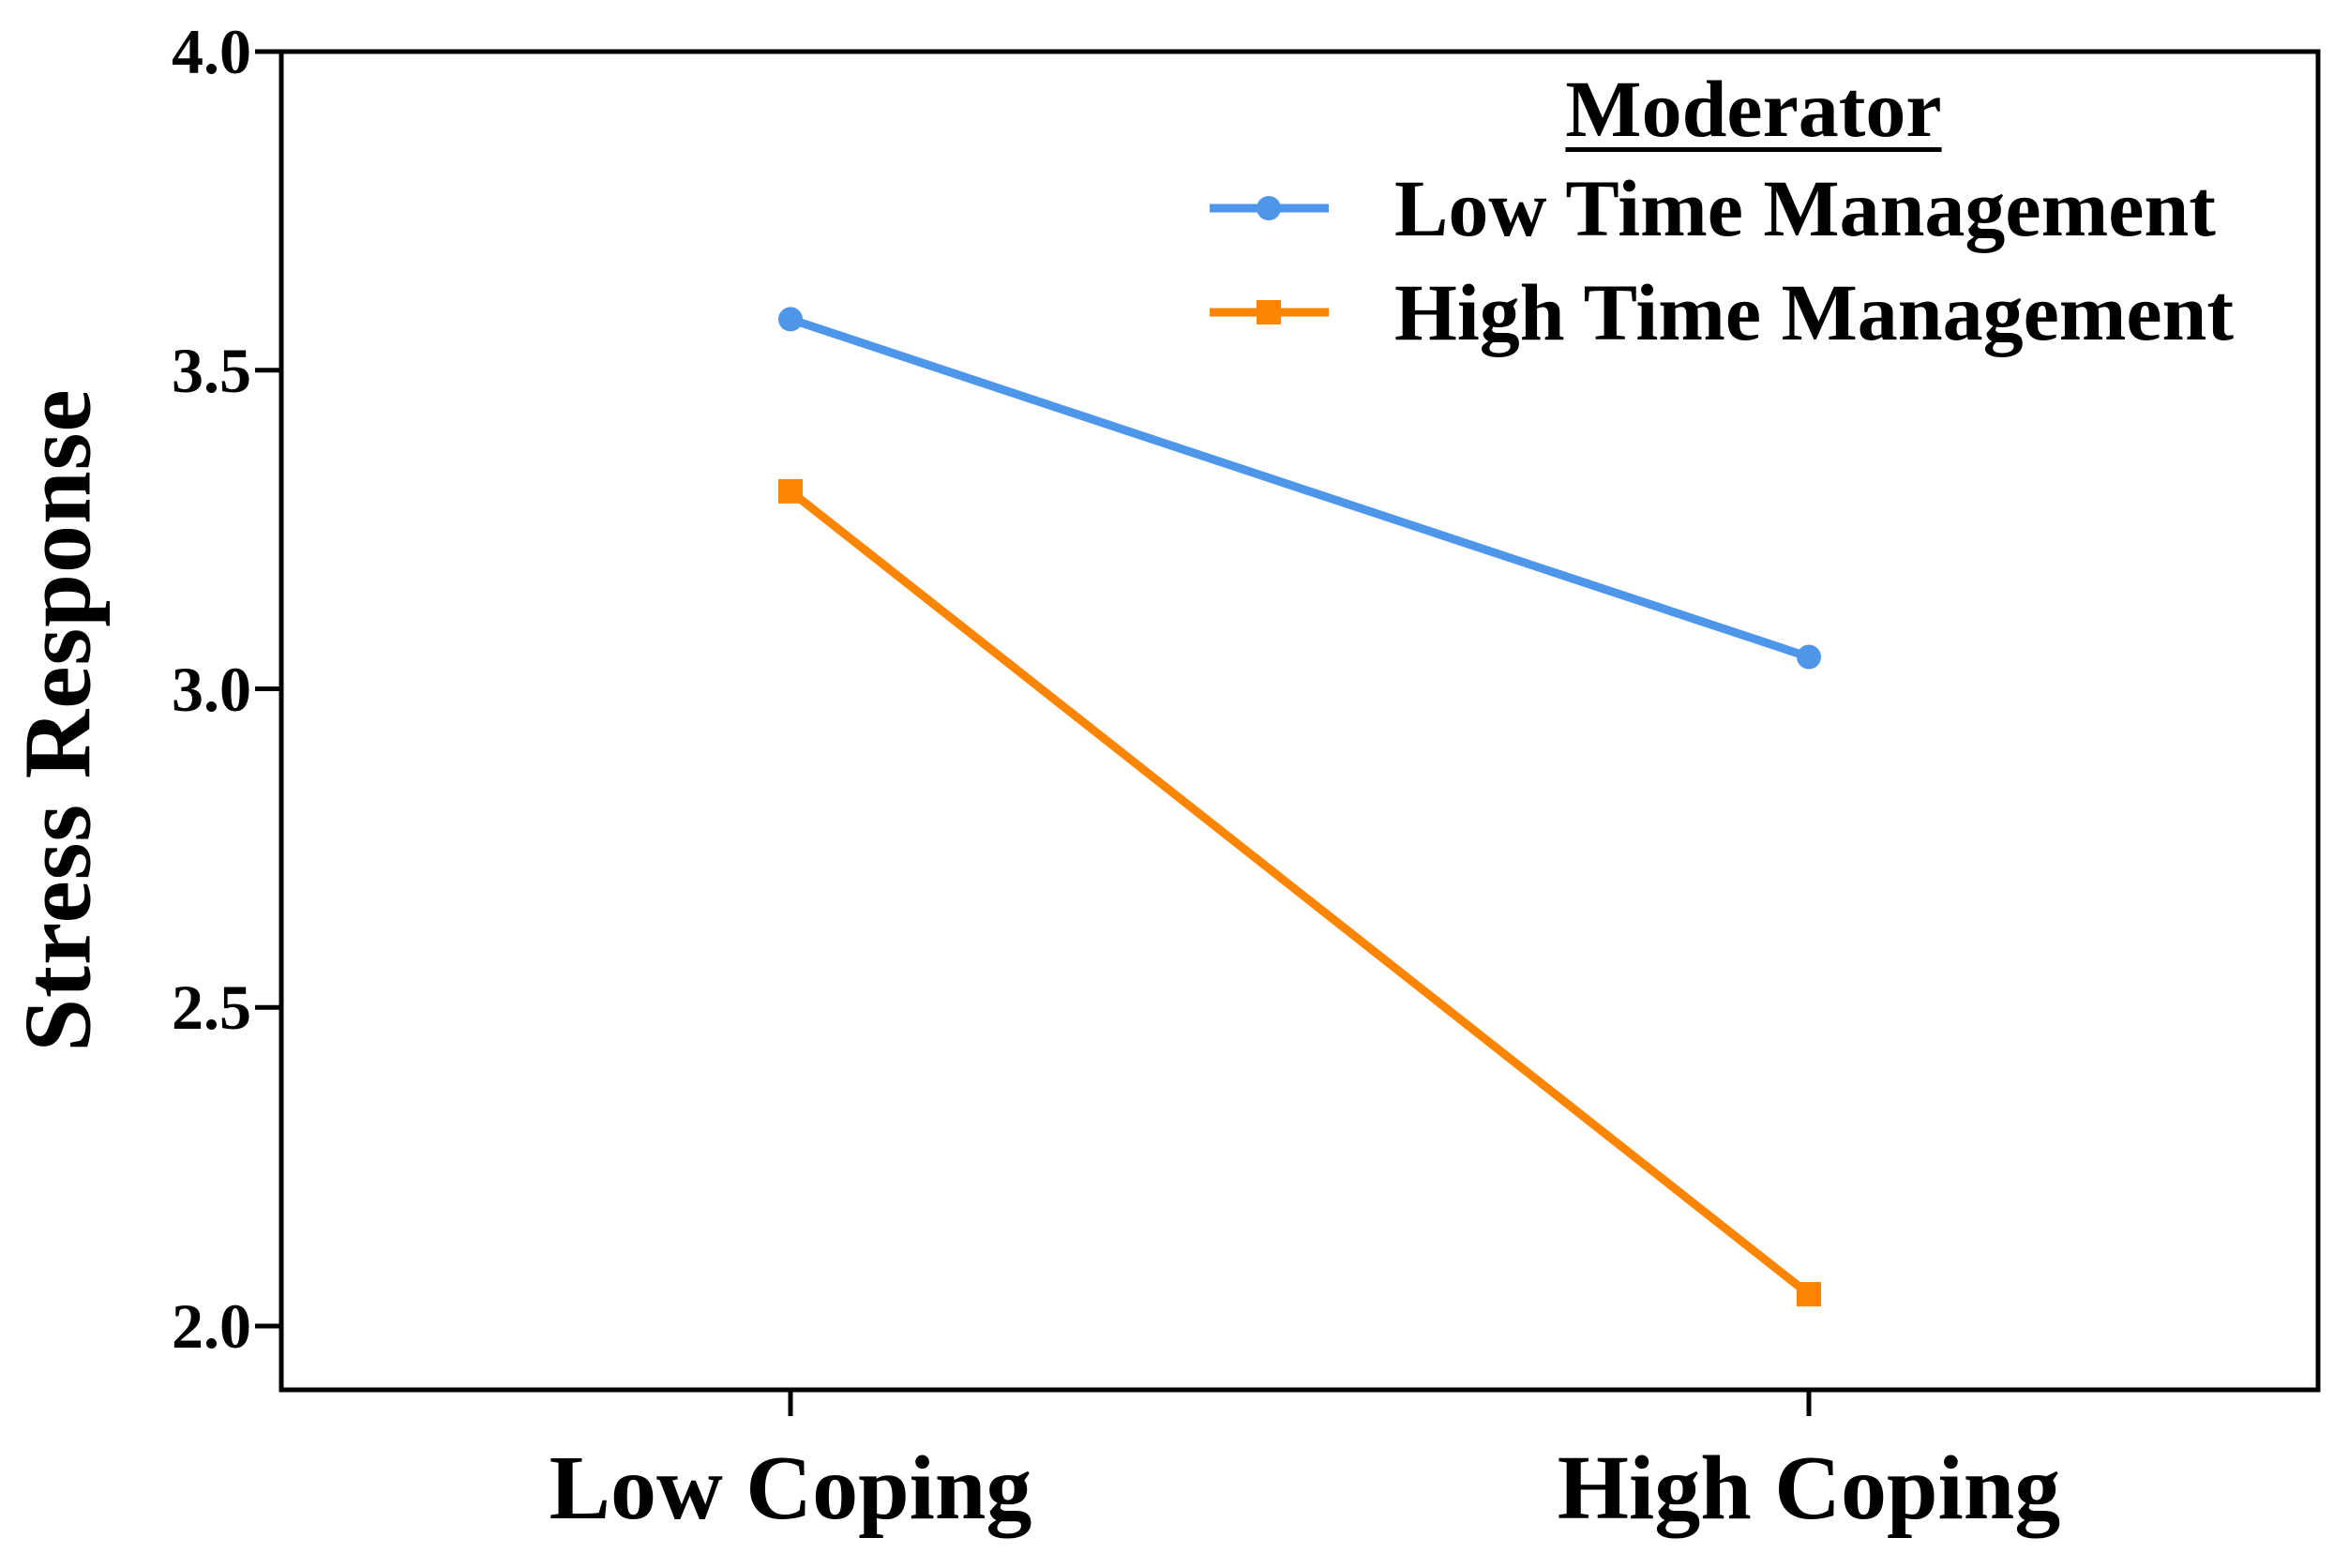 The width and height of the screenshot is (2349, 1568). I want to click on legend-sample-circle, so click(1269, 207).